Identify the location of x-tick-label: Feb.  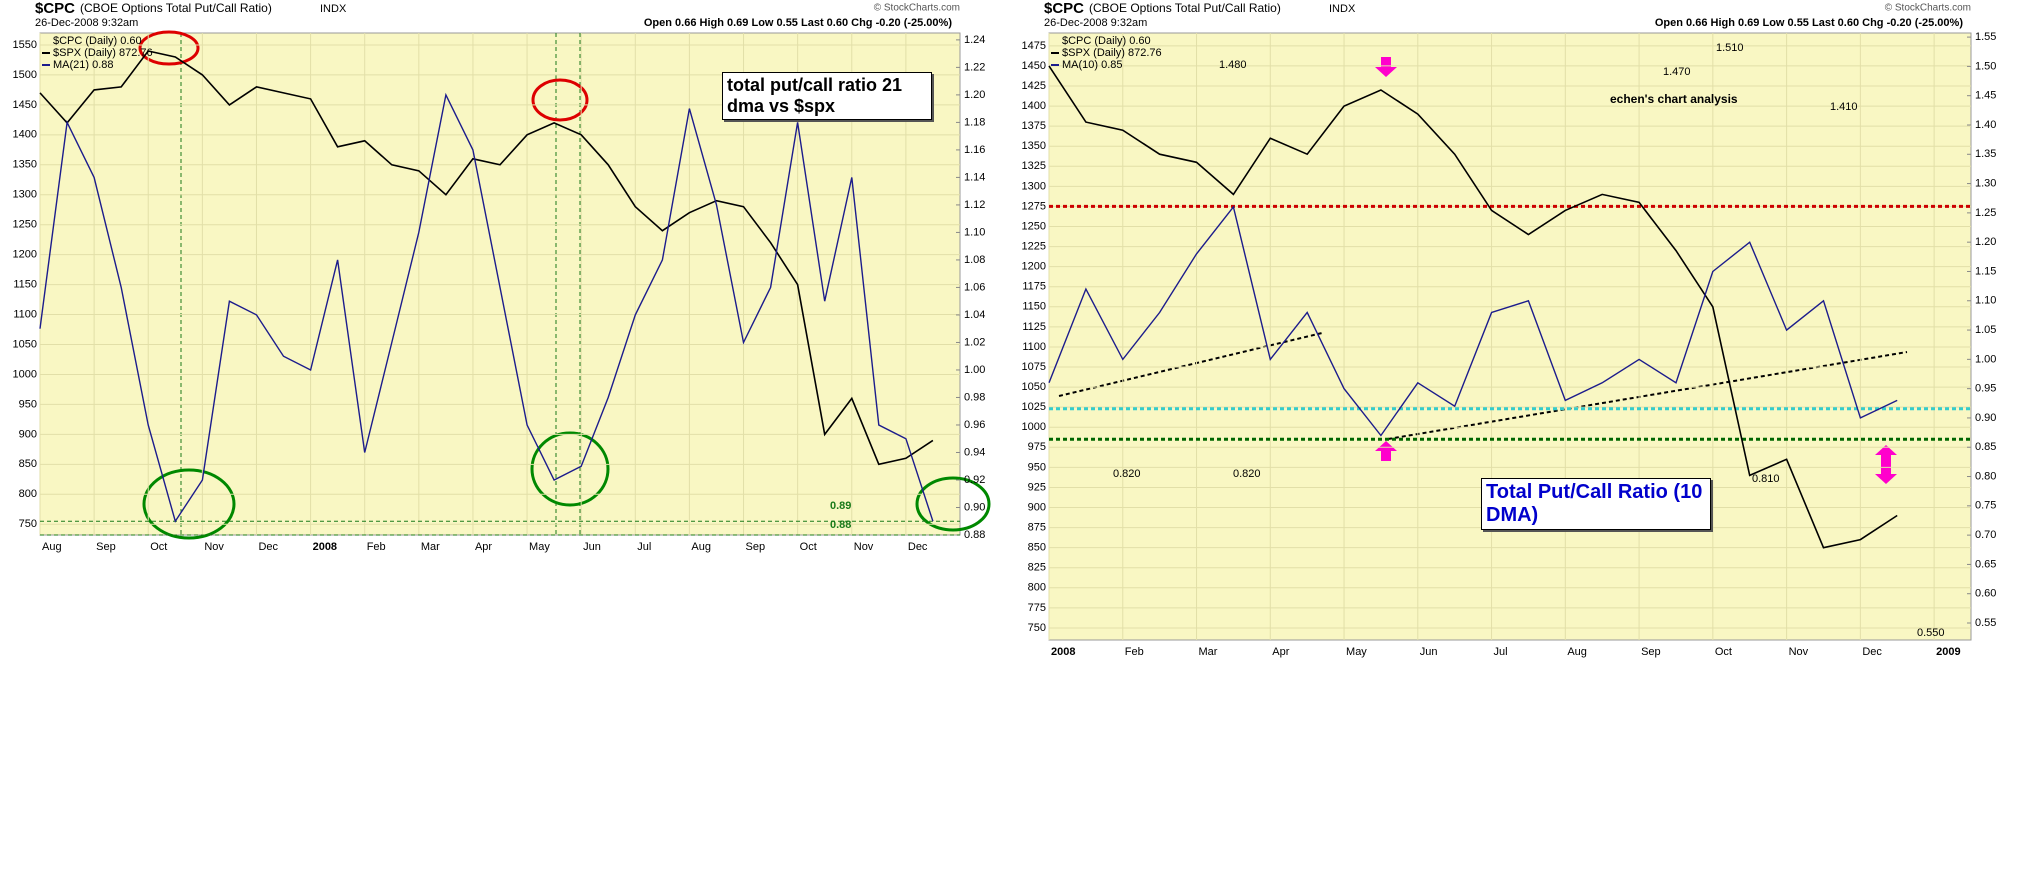
(376, 547).